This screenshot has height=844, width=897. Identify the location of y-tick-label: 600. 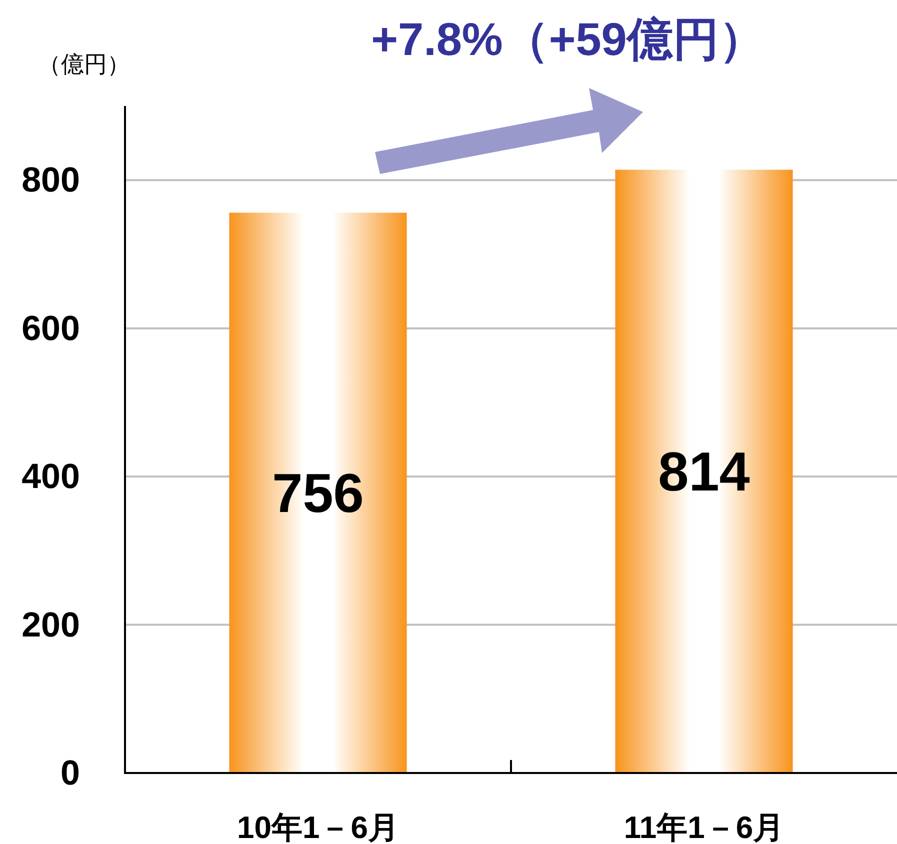
(51, 328).